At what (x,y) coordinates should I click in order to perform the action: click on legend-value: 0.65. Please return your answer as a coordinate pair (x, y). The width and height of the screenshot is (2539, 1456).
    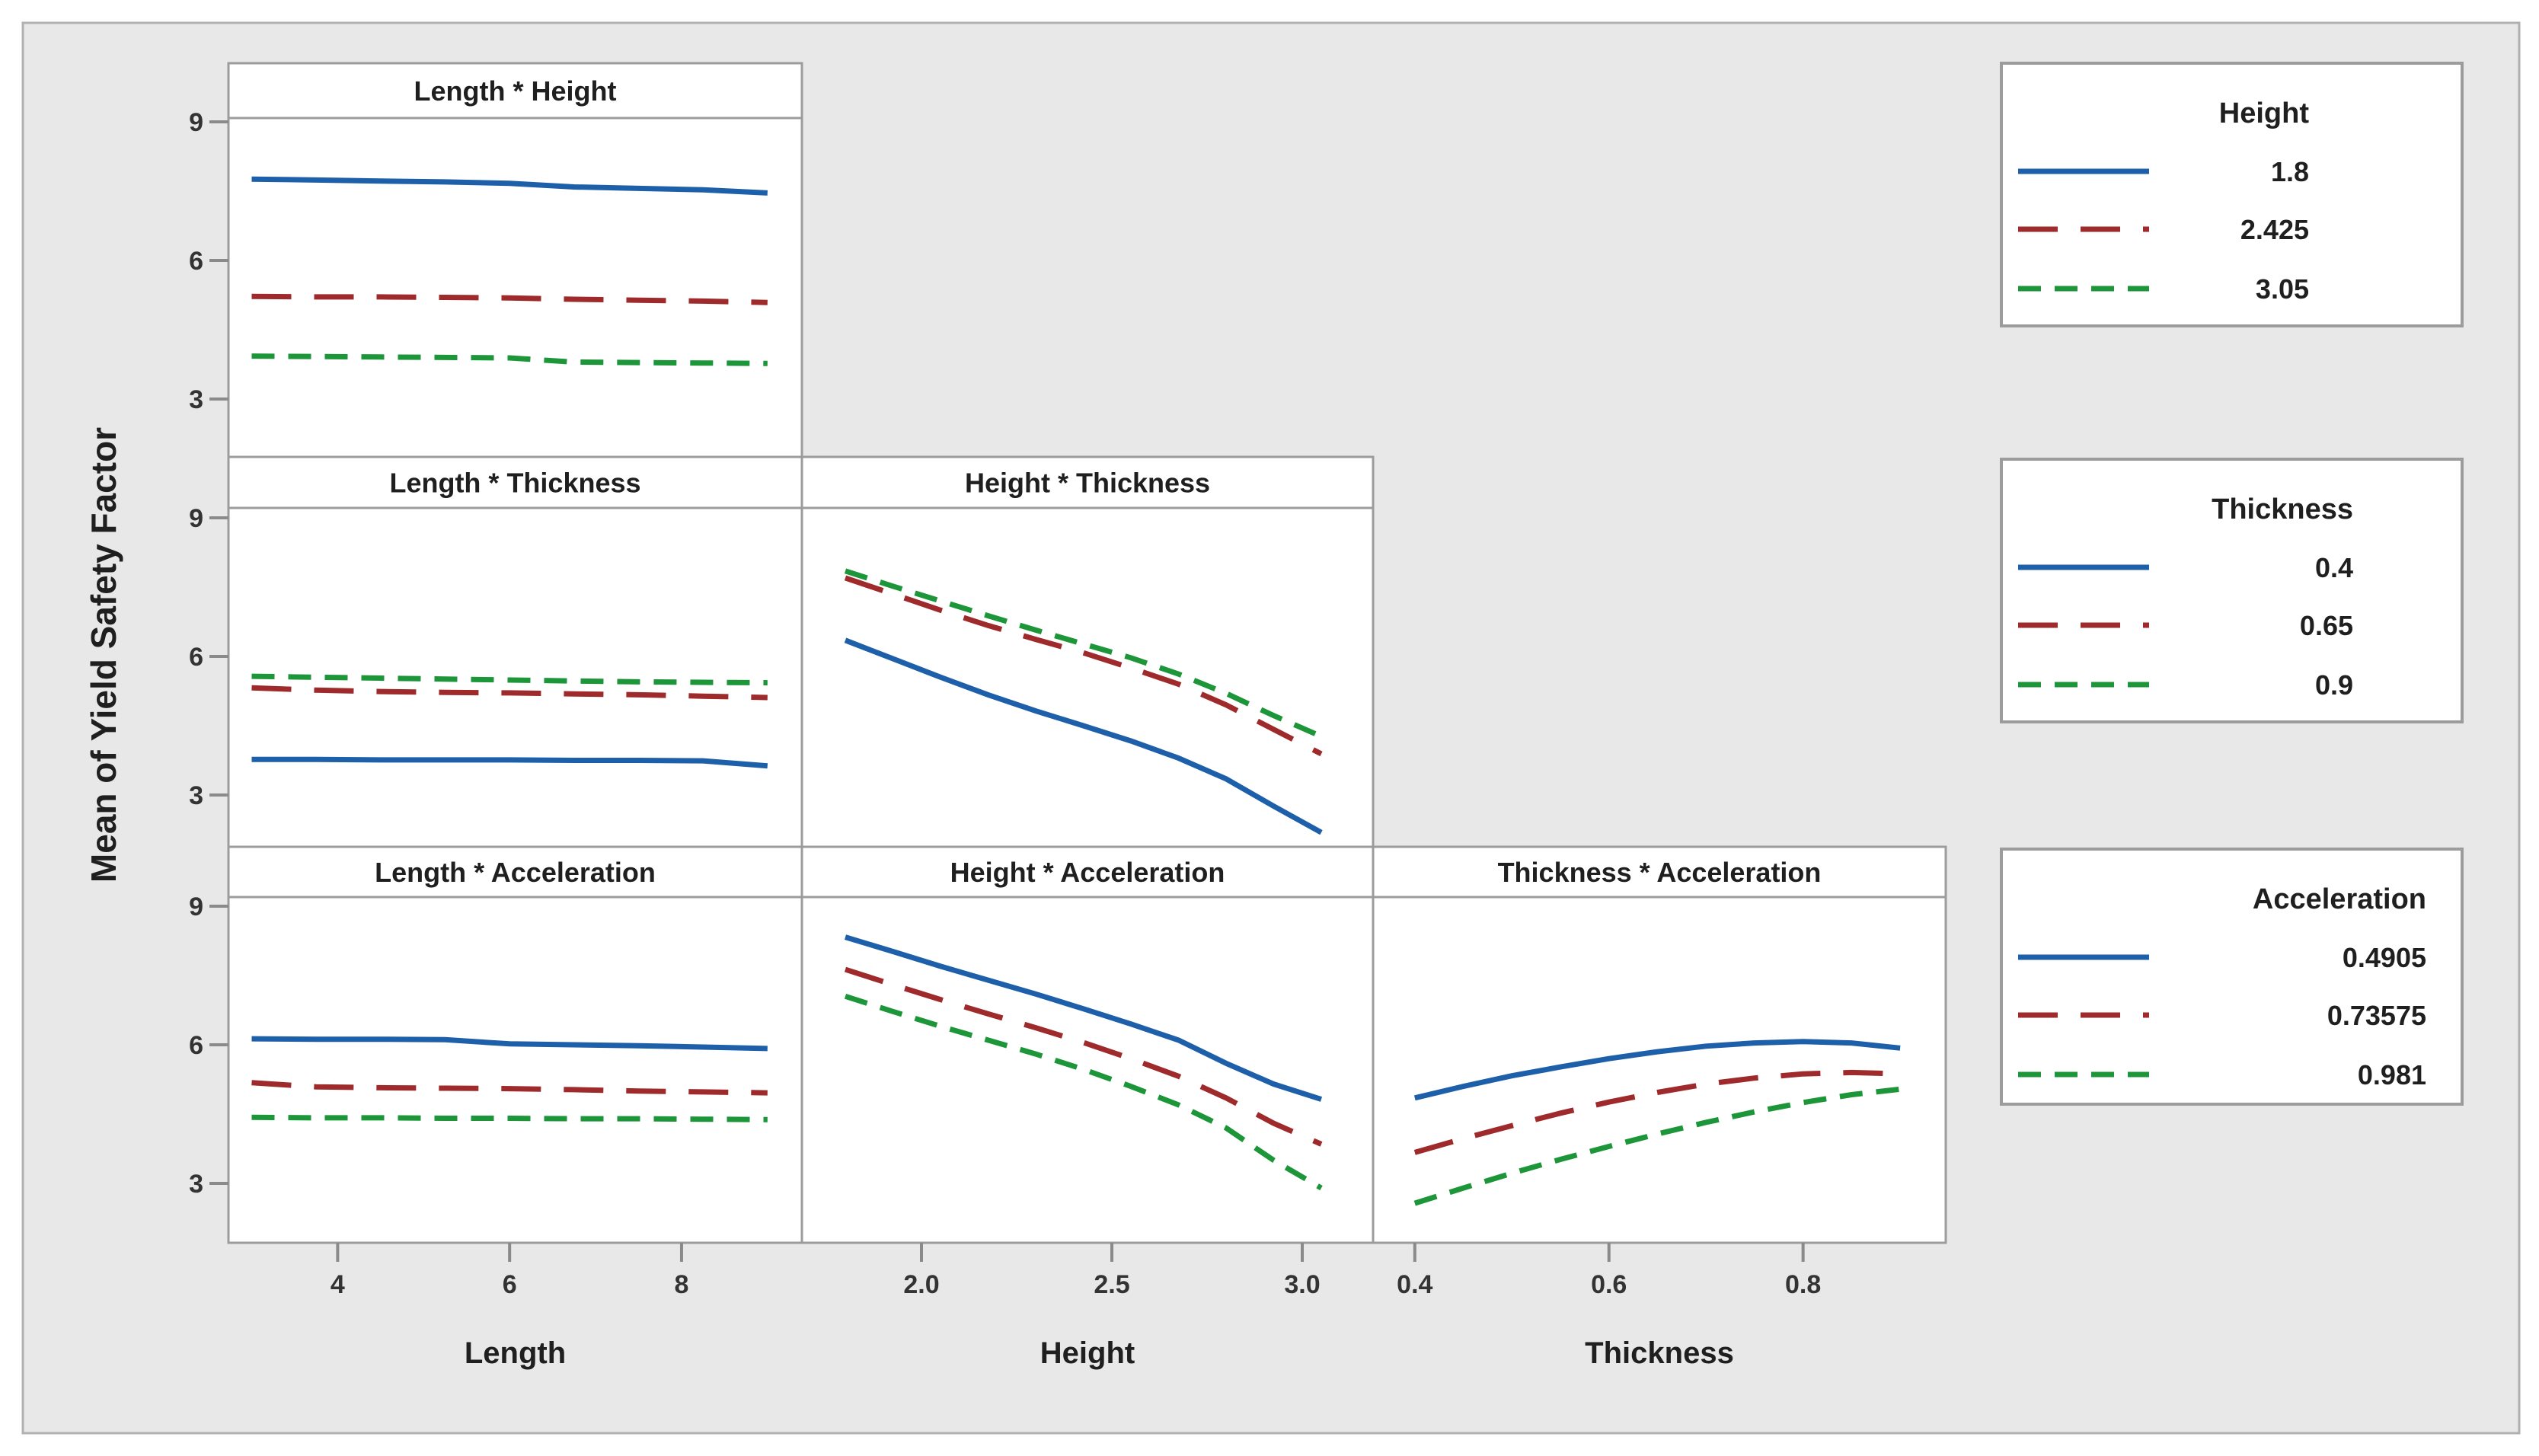
    Looking at the image, I should click on (2326, 625).